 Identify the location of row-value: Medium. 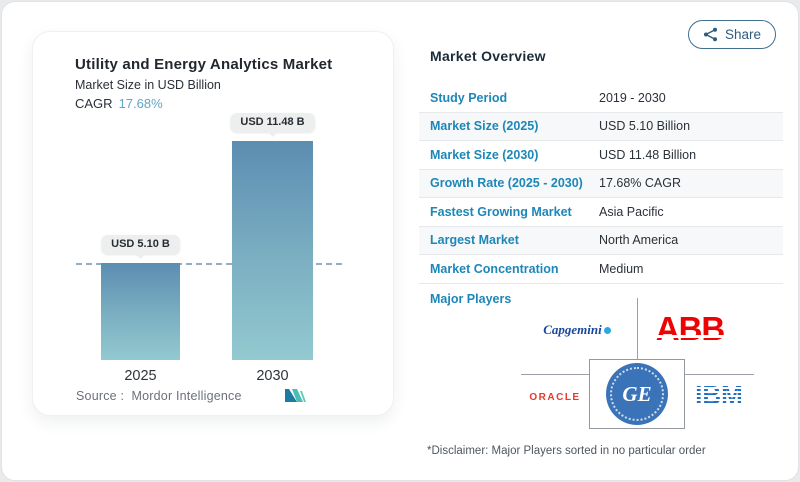
(621, 268).